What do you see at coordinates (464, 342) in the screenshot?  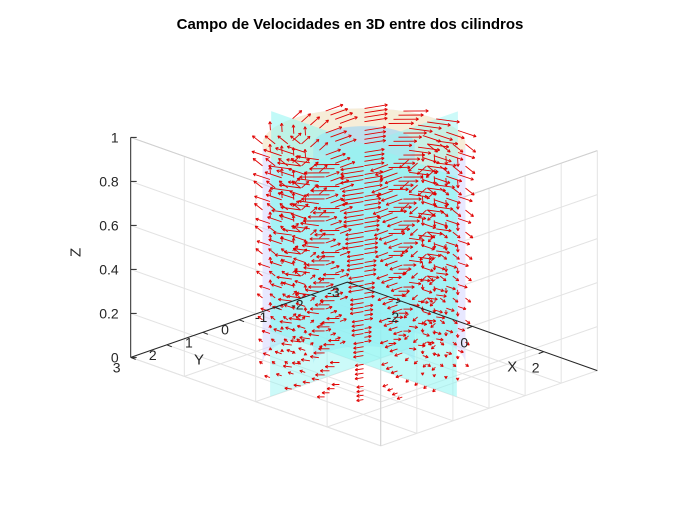 I see `x-tick-label: 0` at bounding box center [464, 342].